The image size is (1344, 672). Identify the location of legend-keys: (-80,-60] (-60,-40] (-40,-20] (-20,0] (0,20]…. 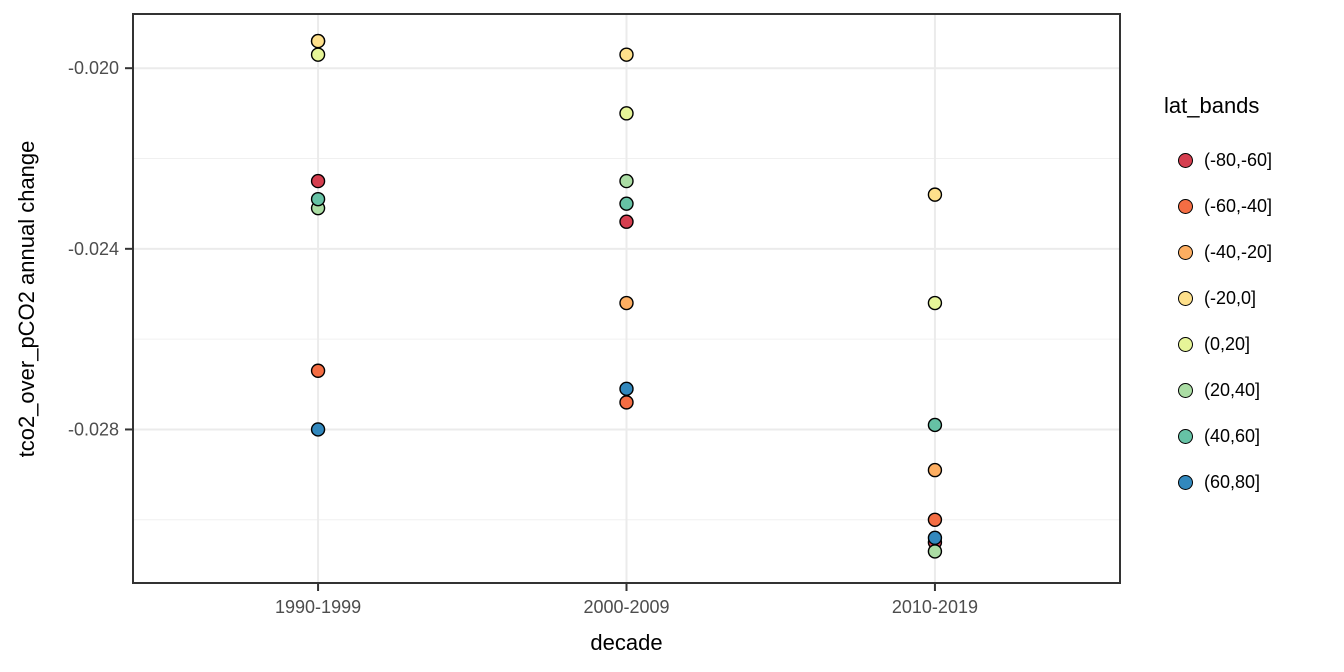
(1215, 321).